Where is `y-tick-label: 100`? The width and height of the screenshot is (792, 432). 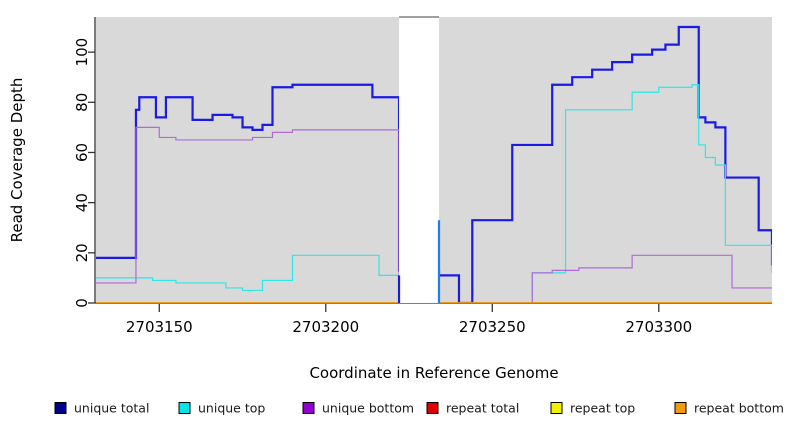
y-tick-label: 100 is located at coordinates (82, 52).